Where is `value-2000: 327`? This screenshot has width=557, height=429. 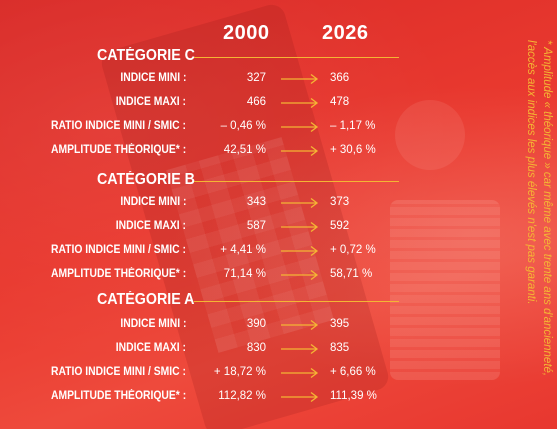 value-2000: 327 is located at coordinates (256, 78).